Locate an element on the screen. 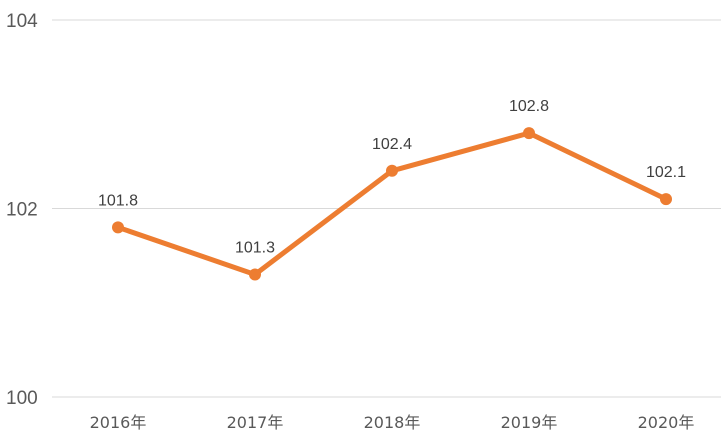  data-label: 102.8 is located at coordinates (529, 106).